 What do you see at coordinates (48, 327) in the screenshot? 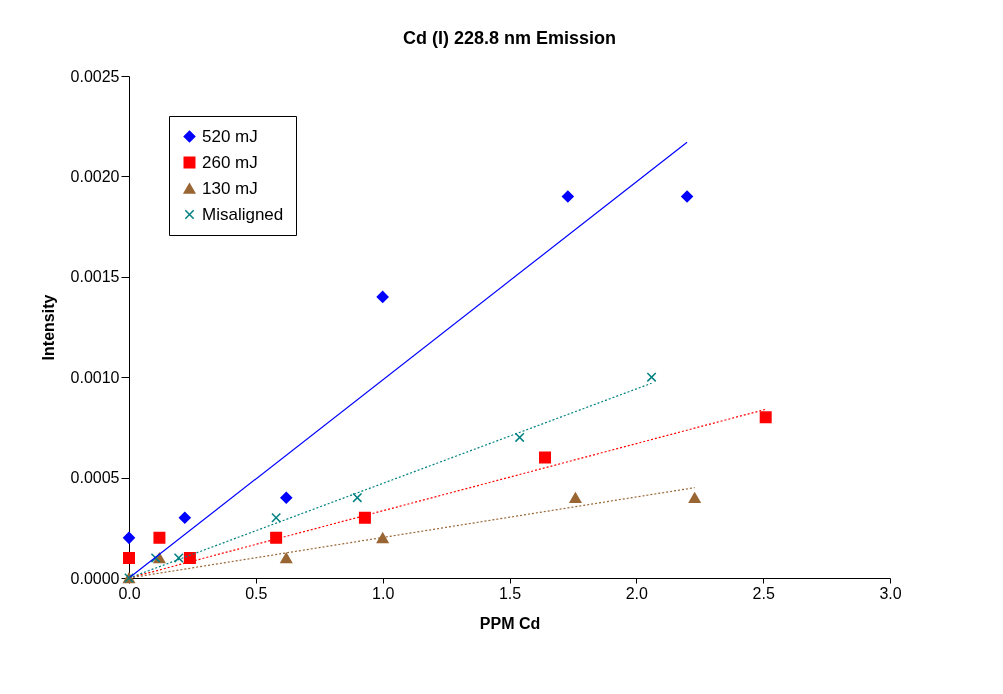
I see `y-axis-title: Intensity` at bounding box center [48, 327].